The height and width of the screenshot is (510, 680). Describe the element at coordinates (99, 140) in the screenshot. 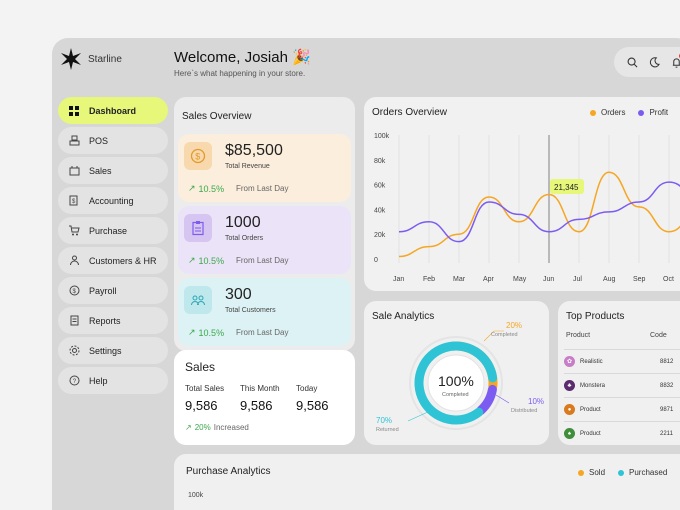

I see `sidebar-item-label: POS` at that location.